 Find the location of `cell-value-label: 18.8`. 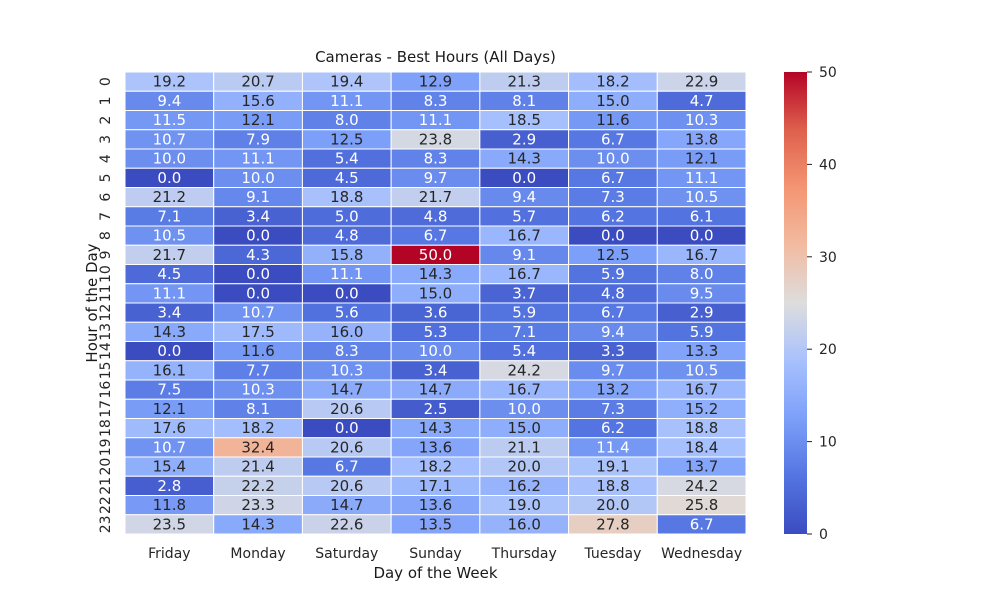

cell-value-label: 18.8 is located at coordinates (612, 486).